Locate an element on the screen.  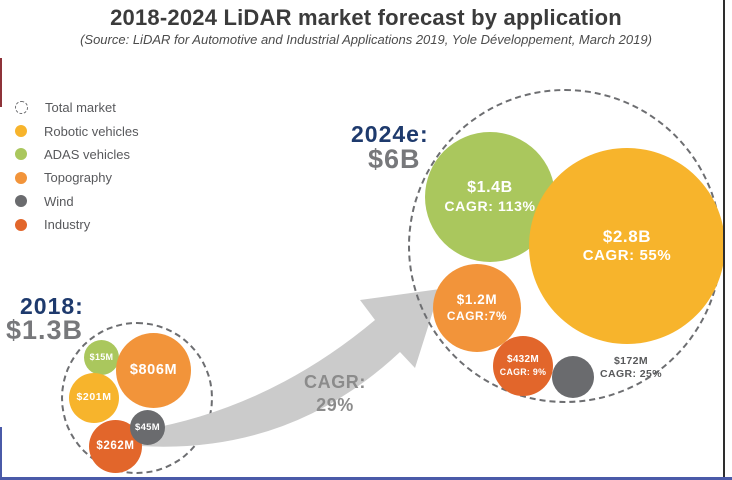
bubble-value: $201M is located at coordinates (94, 397).